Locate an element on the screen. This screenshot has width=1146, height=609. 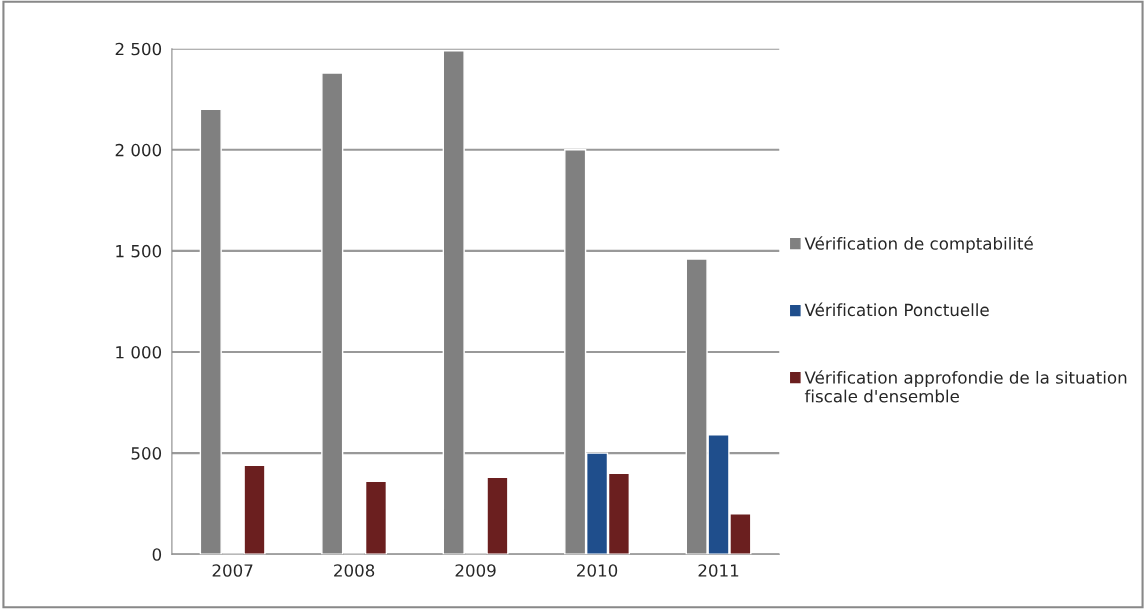
y-tick-label: 0 is located at coordinates (157, 554).